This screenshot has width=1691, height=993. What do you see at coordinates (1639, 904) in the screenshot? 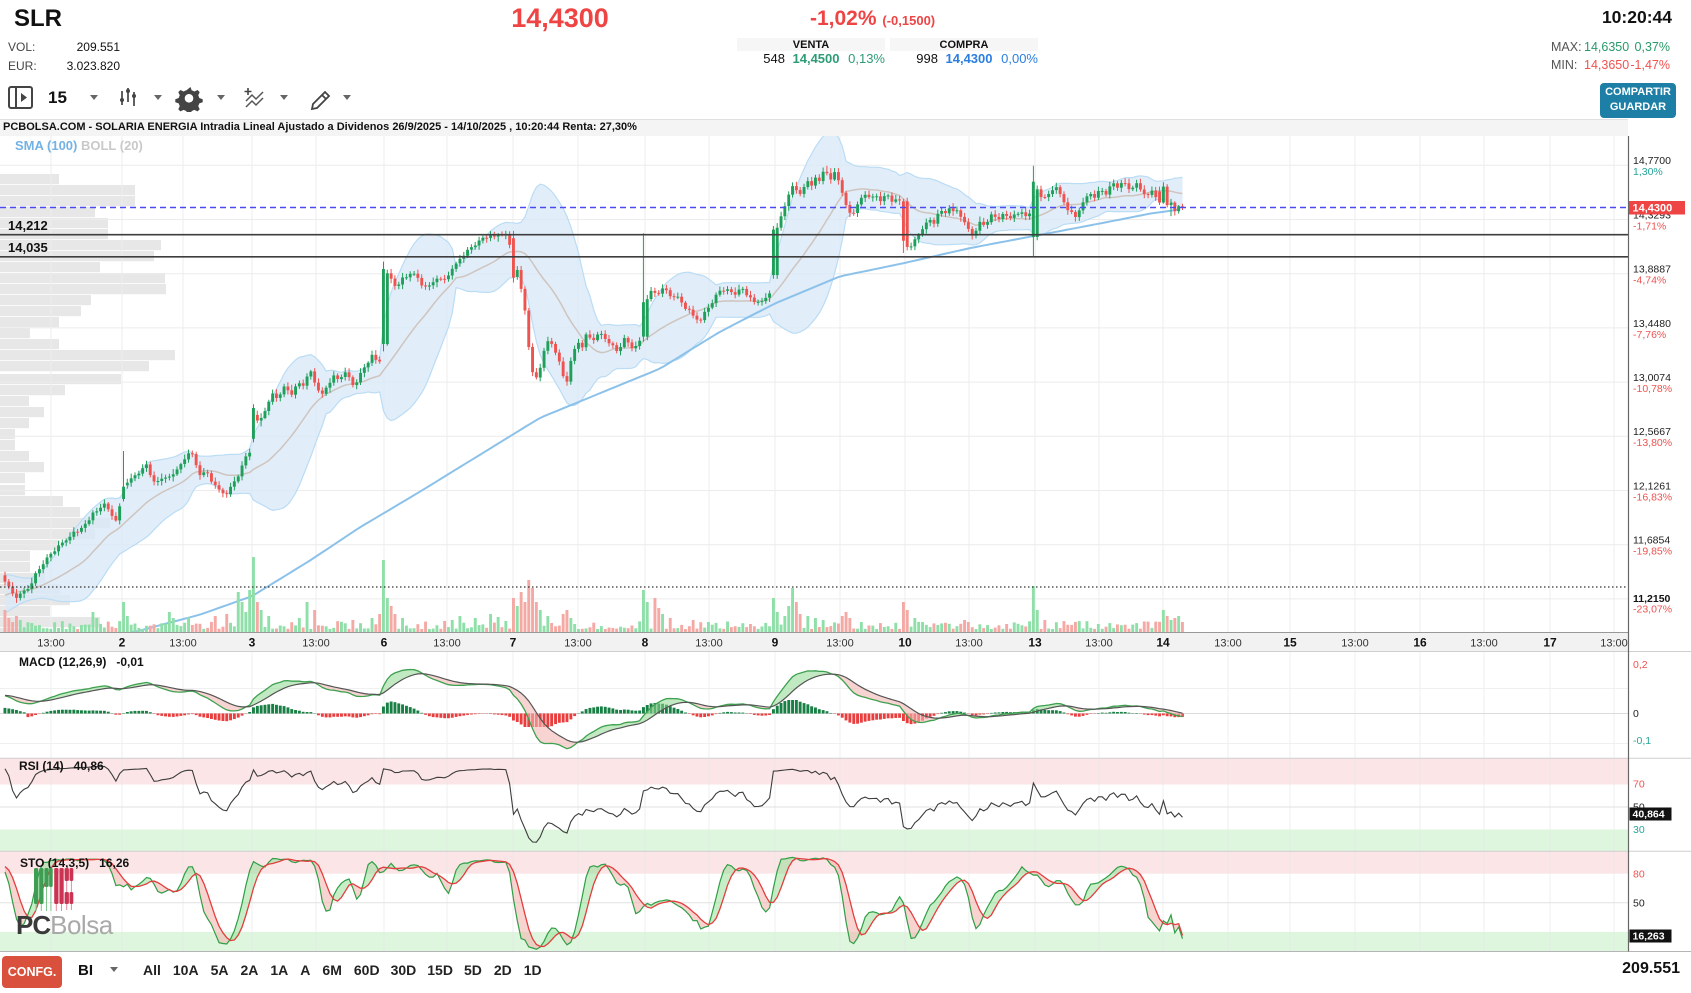
I see `svg-text: 50` at bounding box center [1639, 904].